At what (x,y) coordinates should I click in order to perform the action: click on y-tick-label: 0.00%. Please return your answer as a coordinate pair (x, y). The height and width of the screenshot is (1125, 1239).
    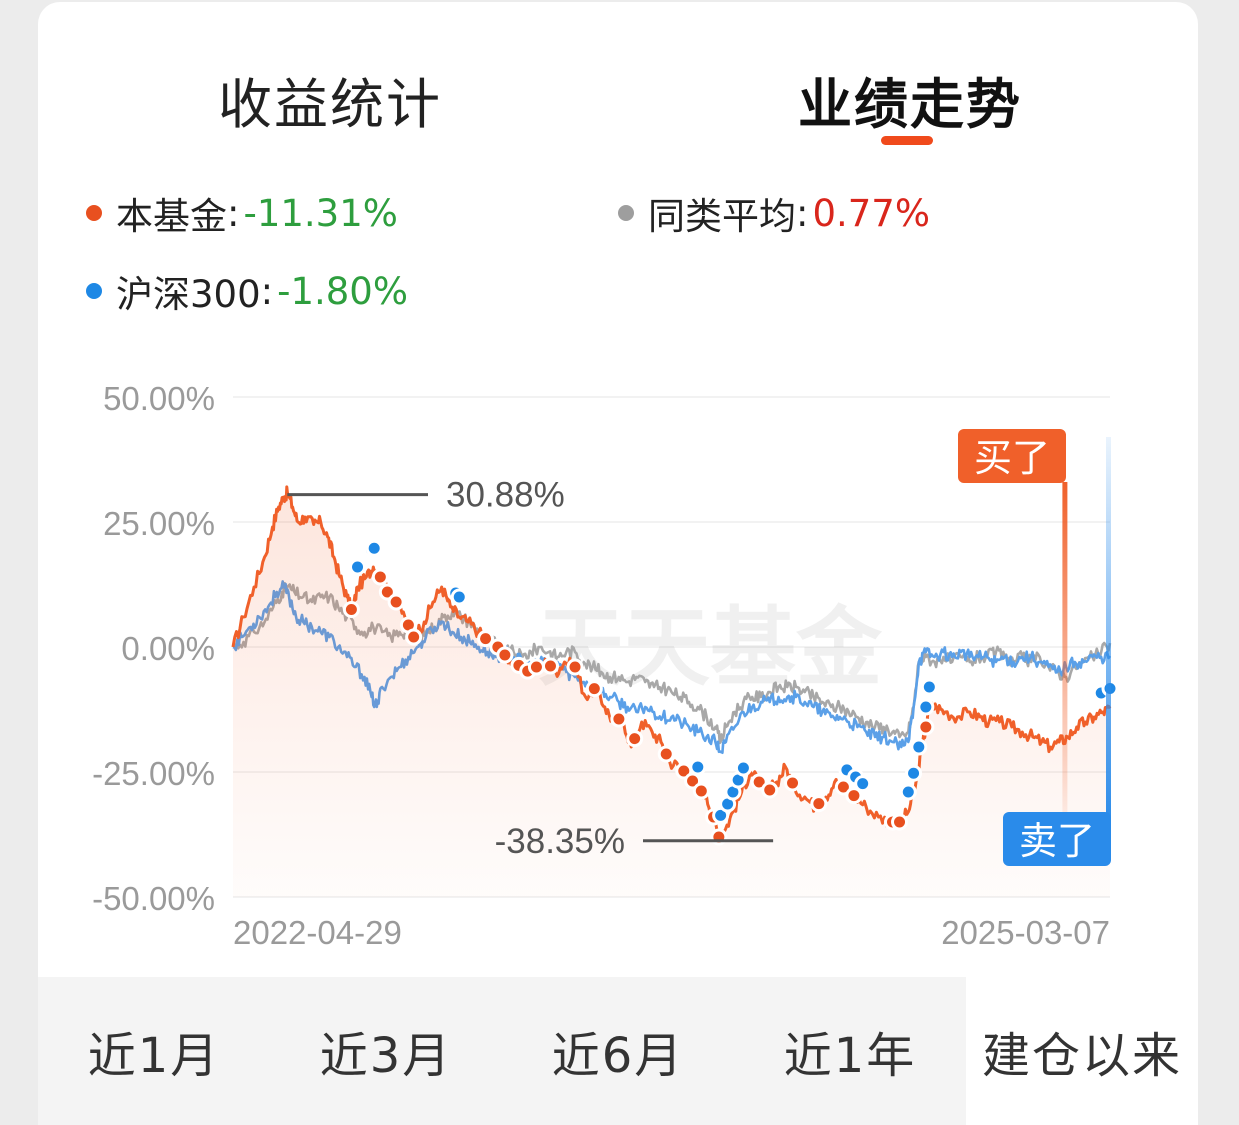
    Looking at the image, I should click on (168, 648).